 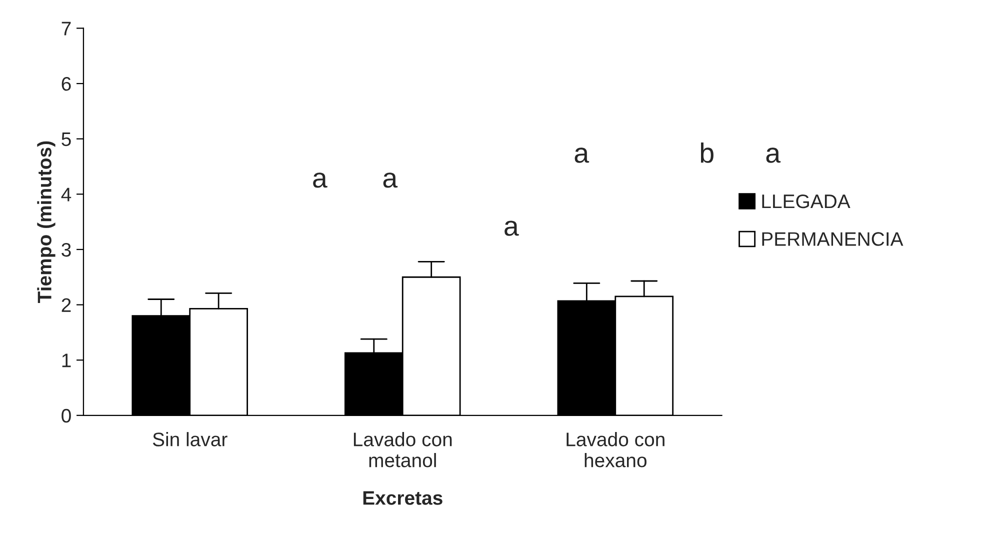 I want to click on x-axis-title: Excretas, so click(x=402, y=498).